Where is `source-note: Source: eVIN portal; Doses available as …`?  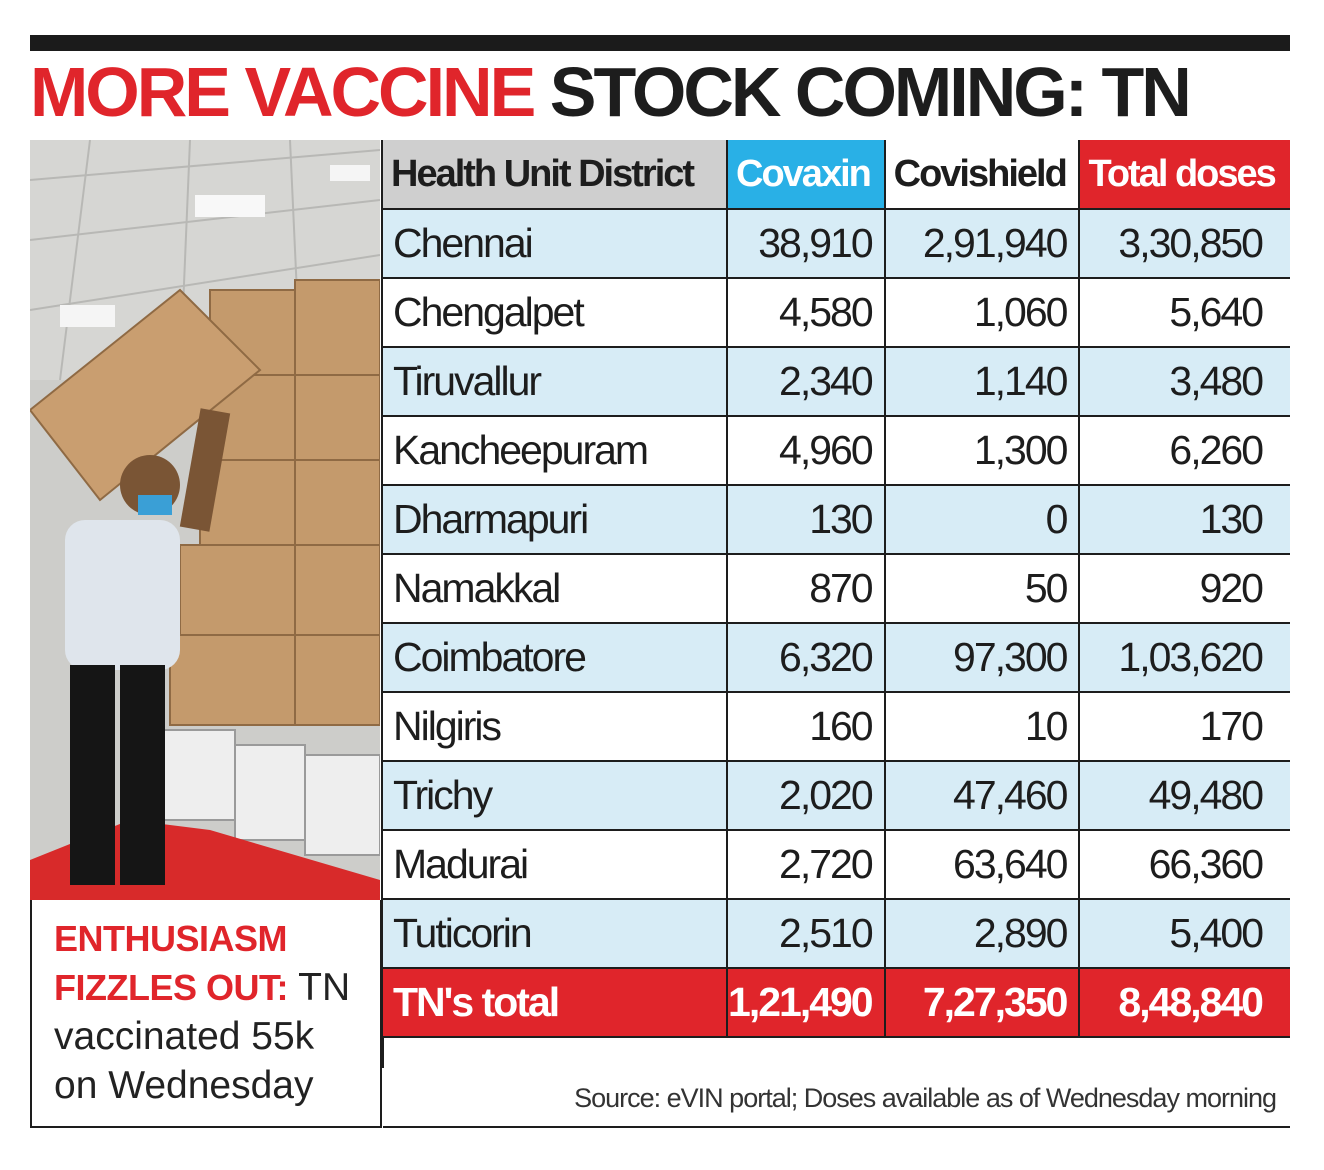
source-note: Source: eVIN portal; Doses available as … is located at coordinates (836, 1099).